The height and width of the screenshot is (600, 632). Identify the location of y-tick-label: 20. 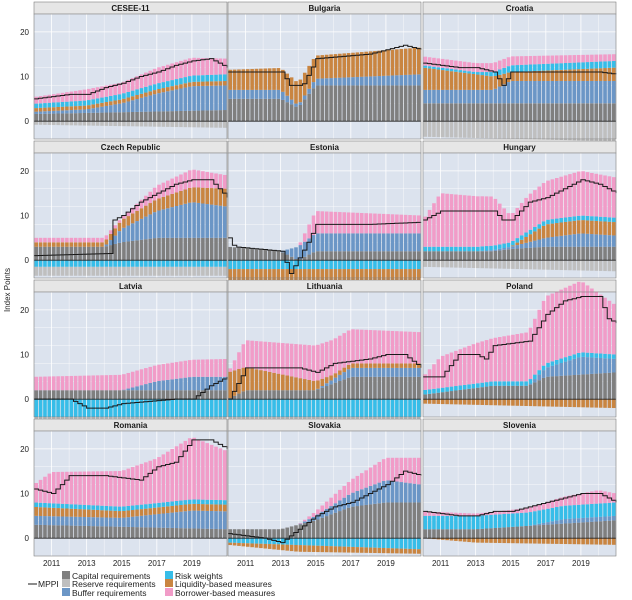
(24, 171).